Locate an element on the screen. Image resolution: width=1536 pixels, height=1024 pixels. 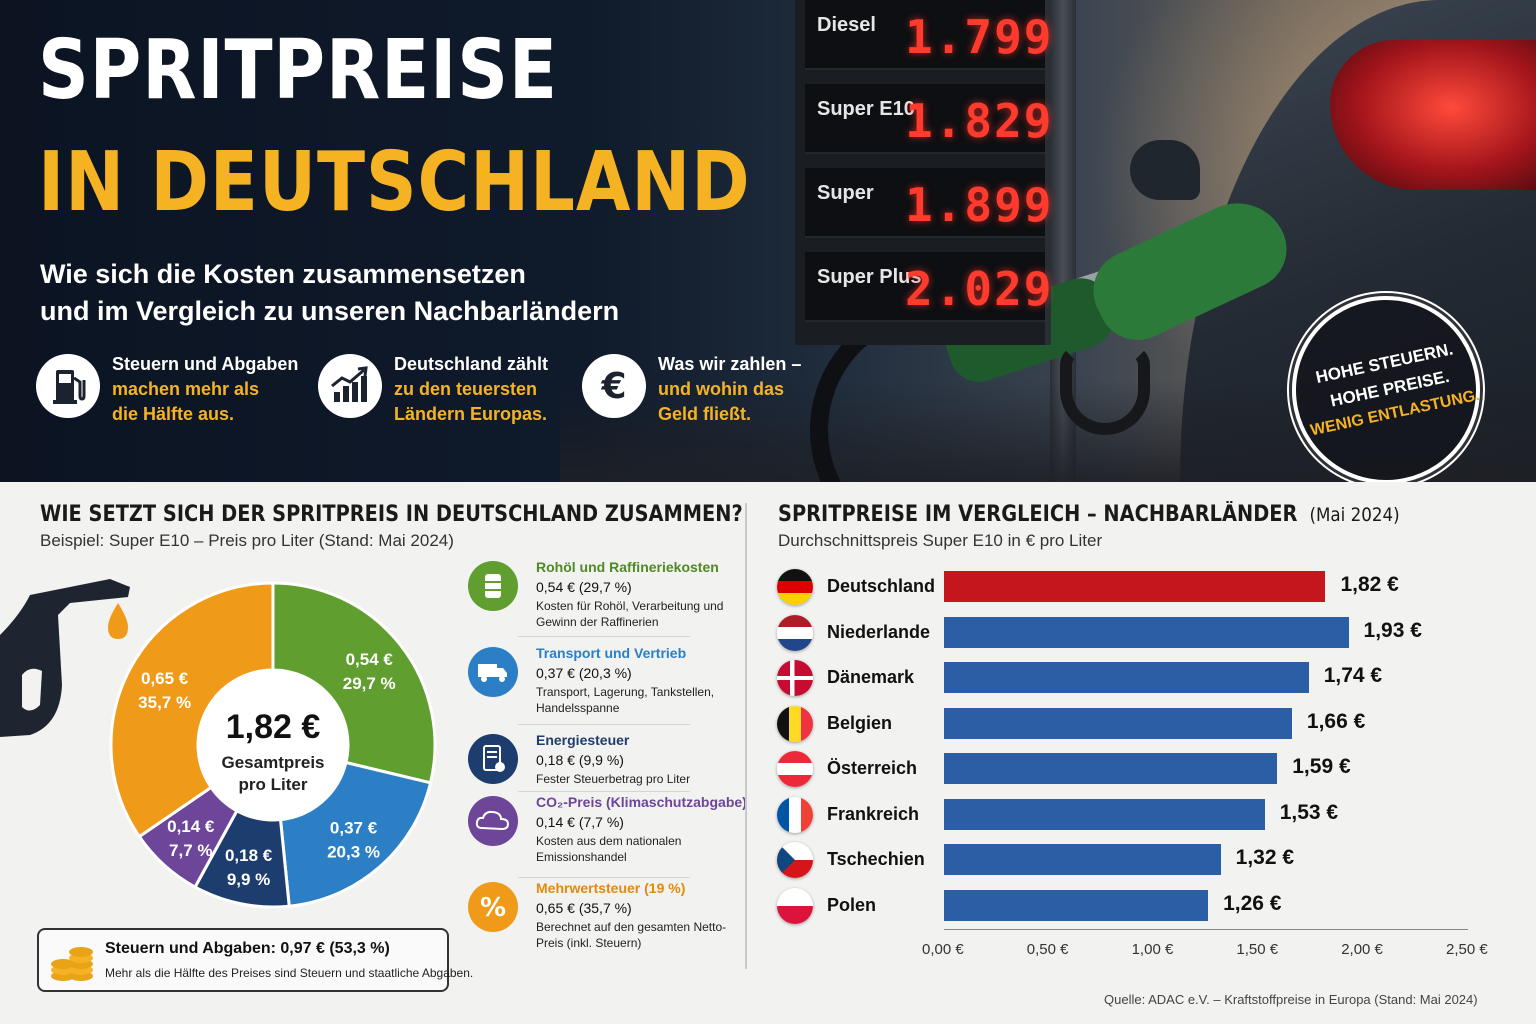
country-label: Dänemark is located at coordinates (871, 677).